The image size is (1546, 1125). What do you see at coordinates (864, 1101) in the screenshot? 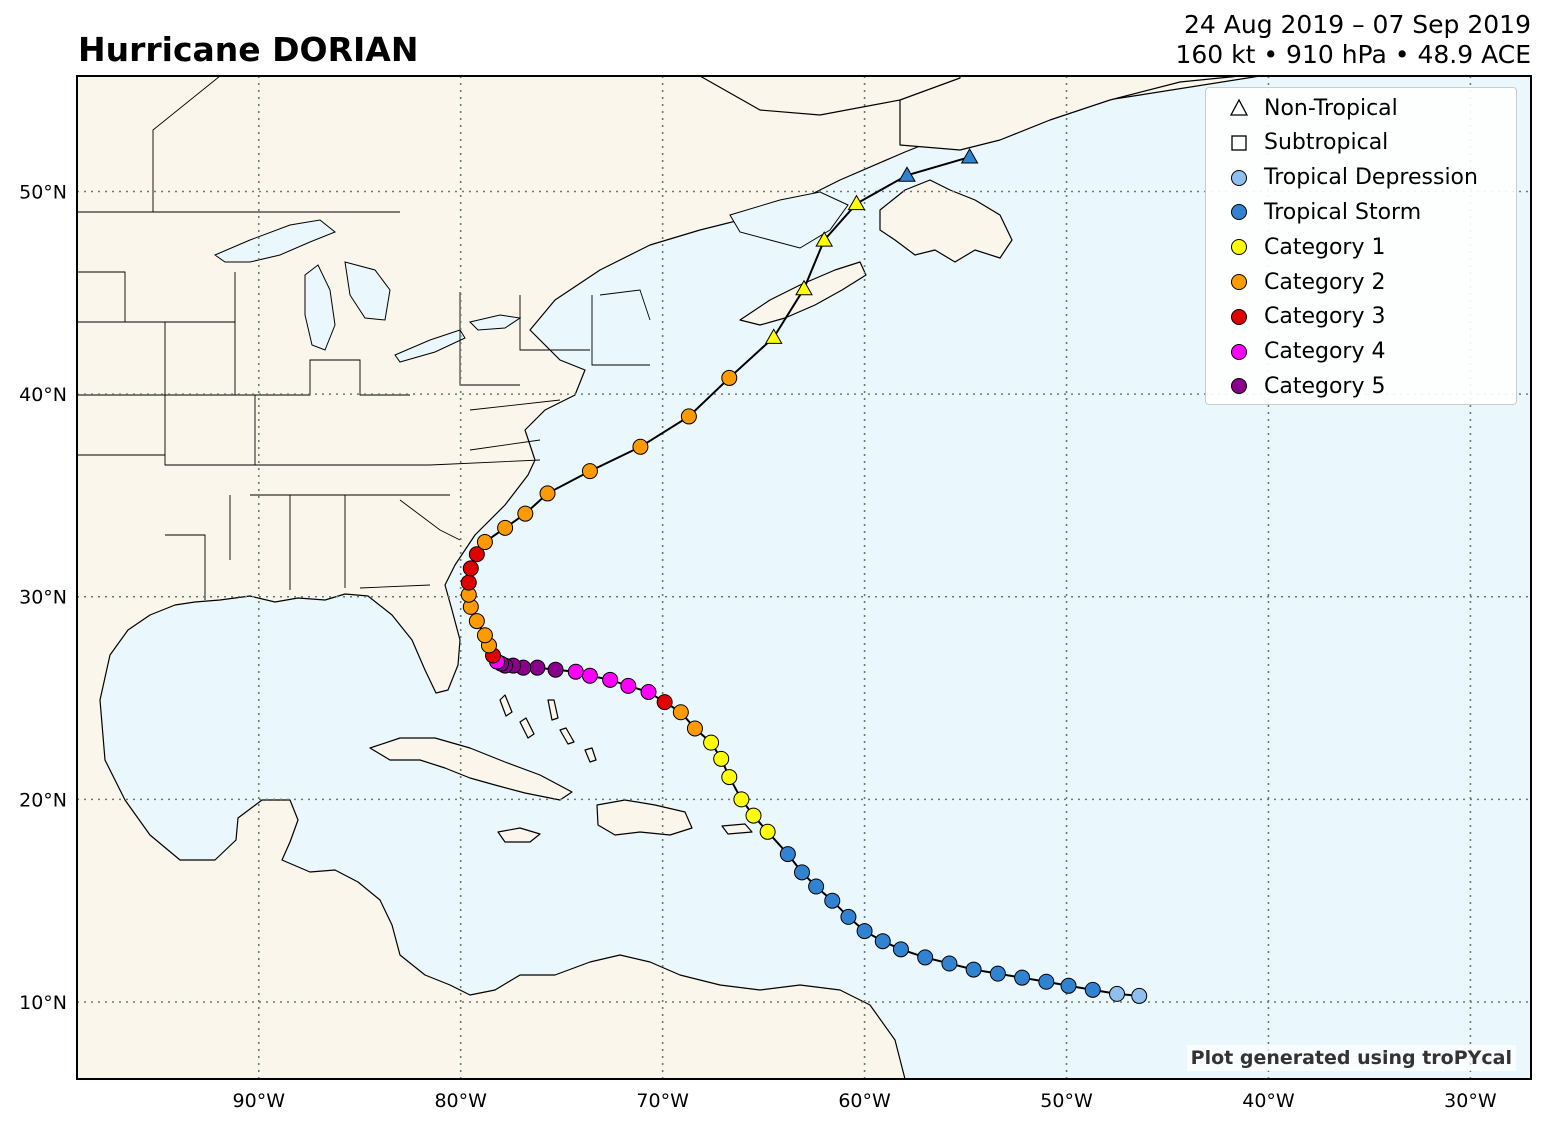
I see `lon-tick-label-3: 60°W` at bounding box center [864, 1101].